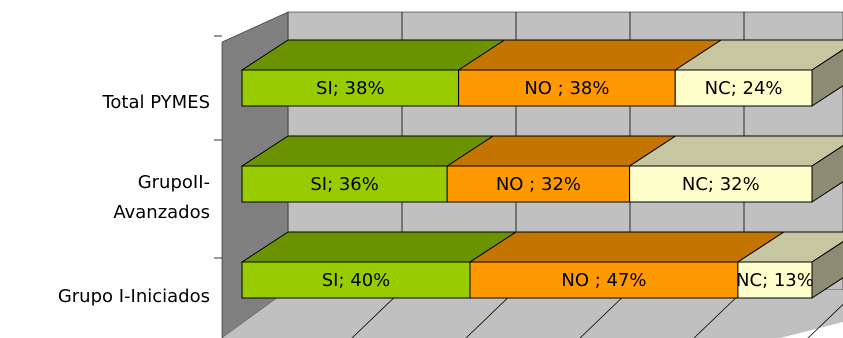 The height and width of the screenshot is (338, 843). I want to click on data-label-nc: NC; 24%, so click(744, 88).